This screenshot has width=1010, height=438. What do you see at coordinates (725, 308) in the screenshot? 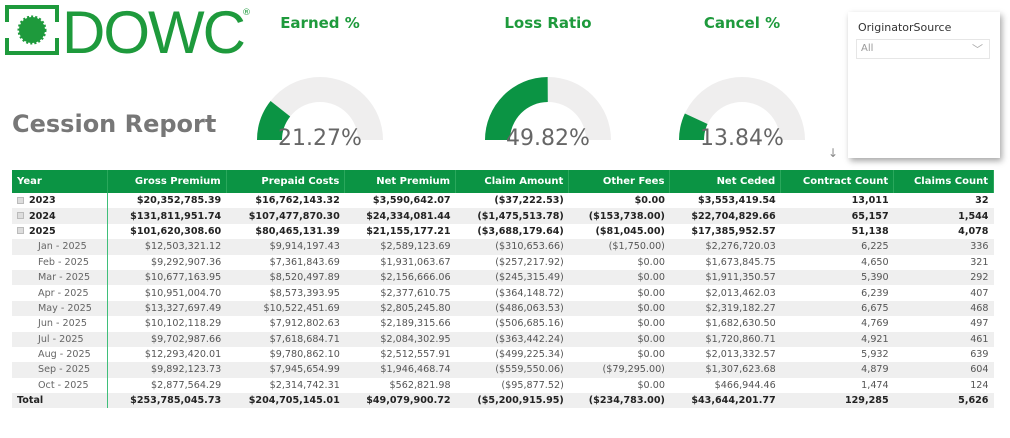
I see `cell: $2,319,182.27` at bounding box center [725, 308].